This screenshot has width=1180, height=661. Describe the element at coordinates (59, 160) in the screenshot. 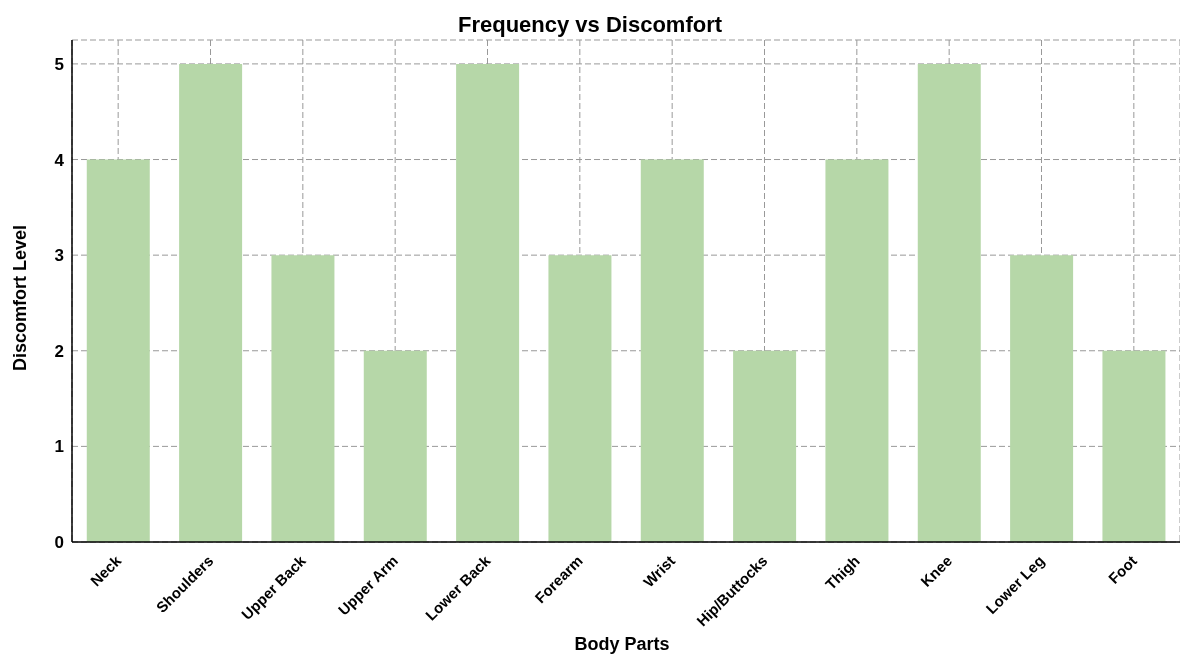

I see `y-tick-label: 4` at that location.